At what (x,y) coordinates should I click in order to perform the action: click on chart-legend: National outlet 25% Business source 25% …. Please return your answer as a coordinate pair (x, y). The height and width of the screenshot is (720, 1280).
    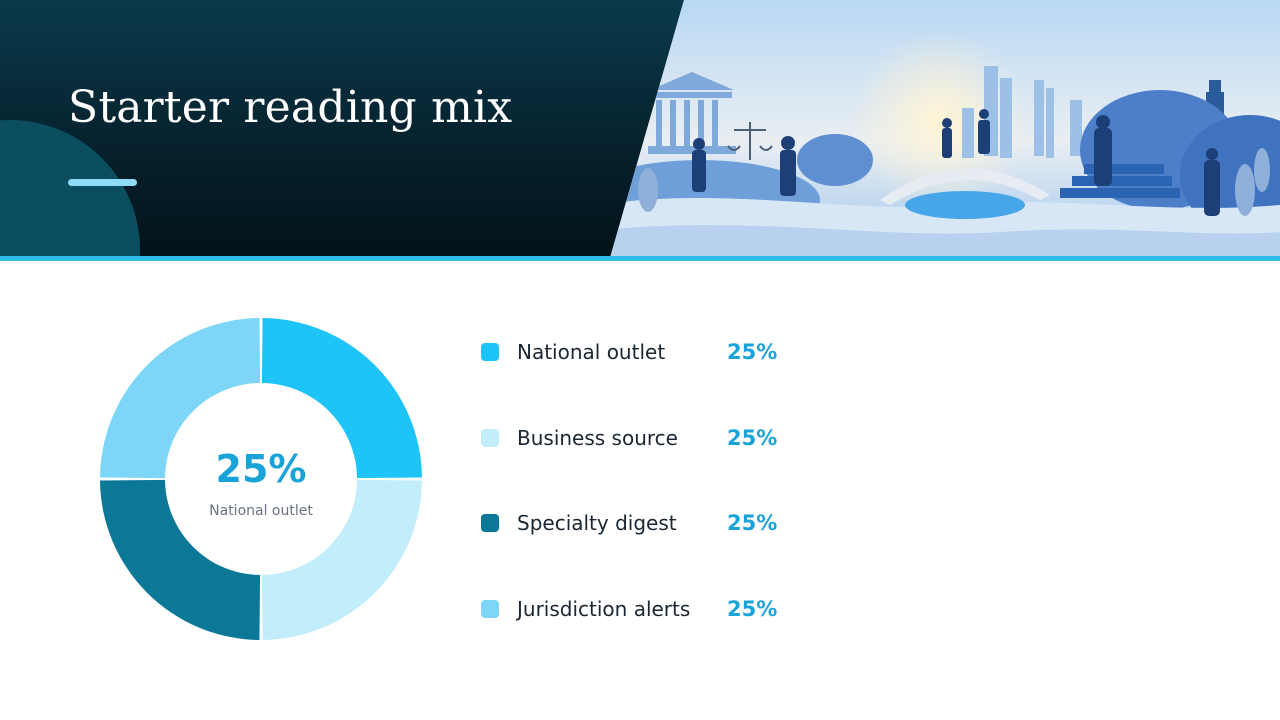
    Looking at the image, I should click on (661, 501).